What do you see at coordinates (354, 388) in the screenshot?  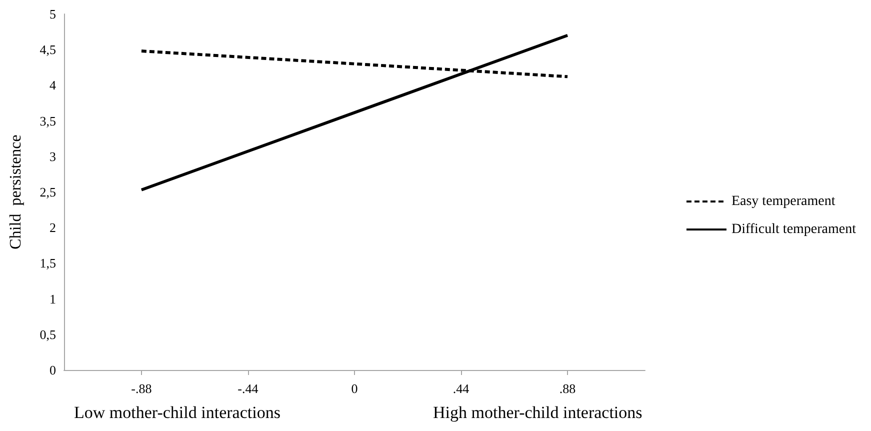 I see `x-tick-label: 0` at bounding box center [354, 388].